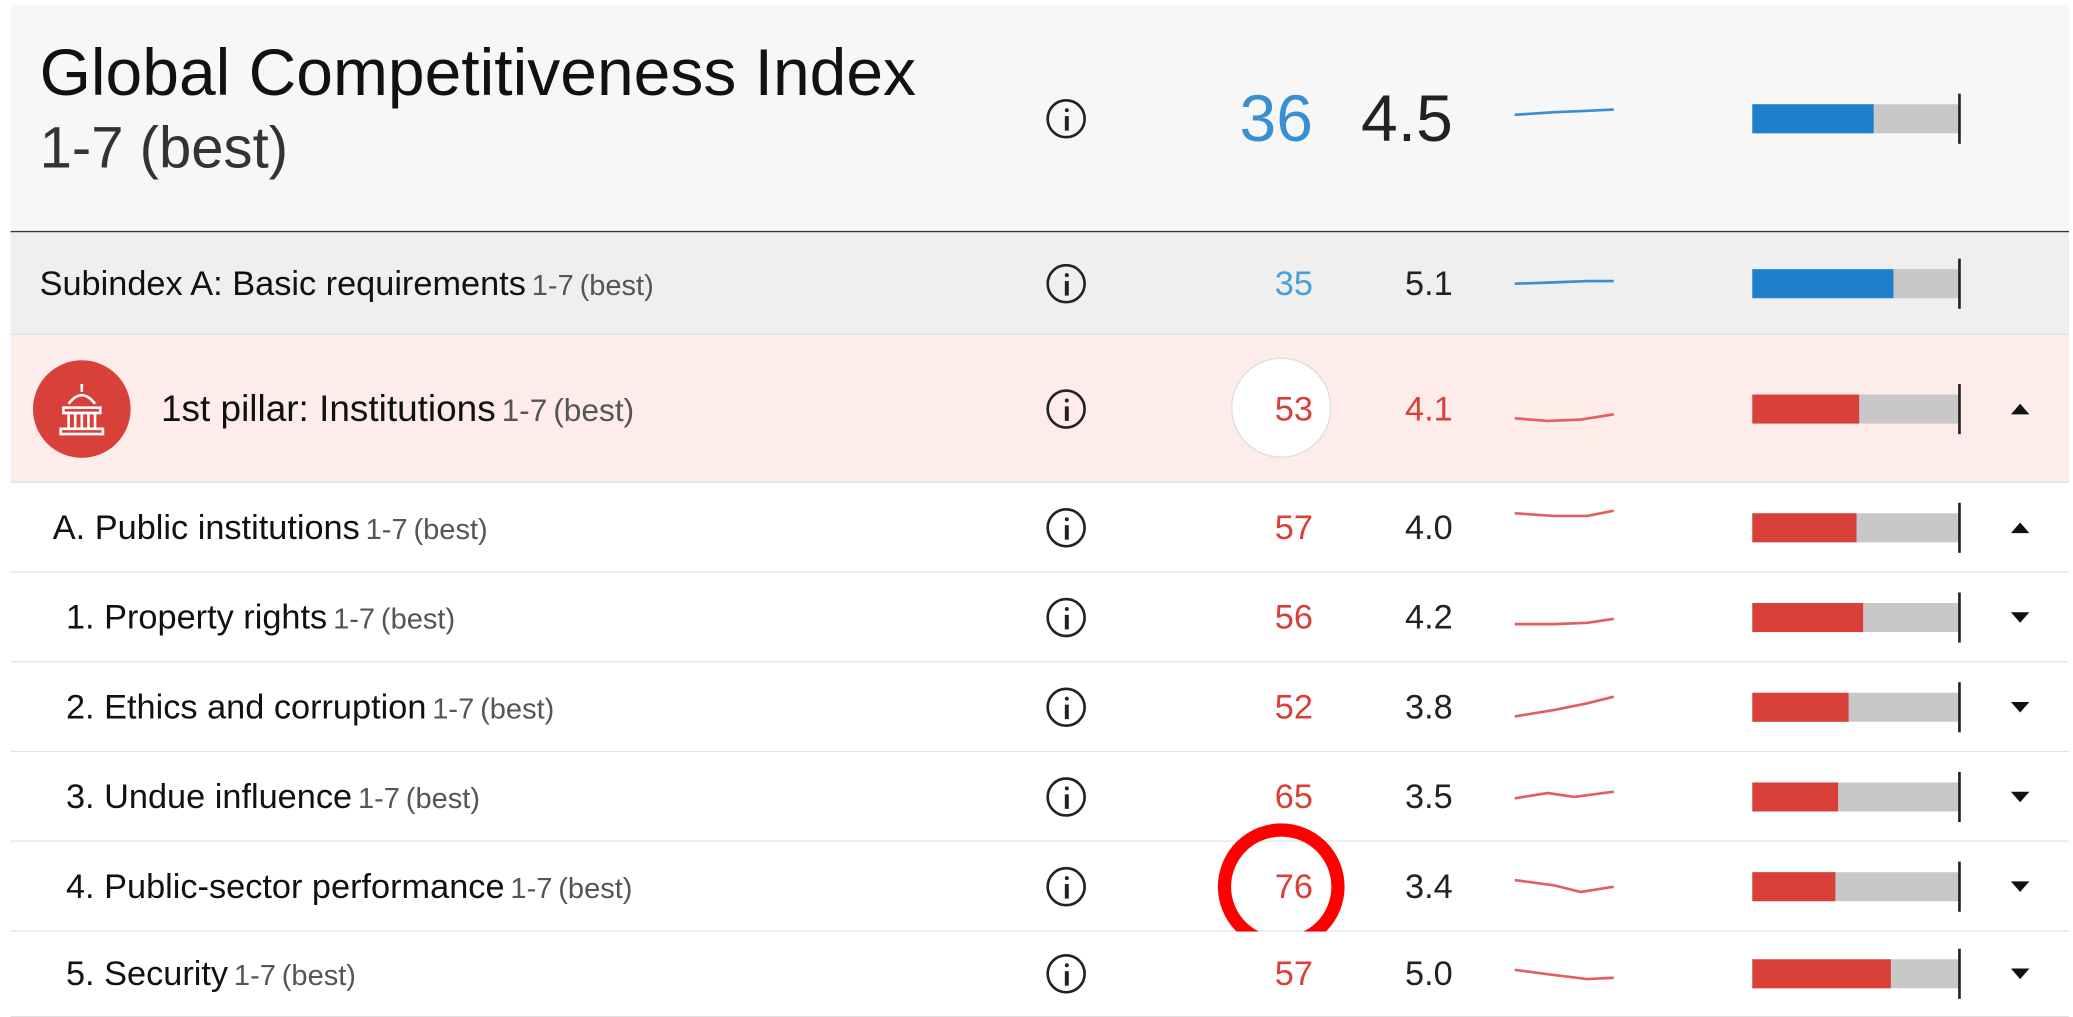 This screenshot has height=1017, width=2073. What do you see at coordinates (328, 408) in the screenshot?
I see `row-label: 1st pillar: Institutions` at bounding box center [328, 408].